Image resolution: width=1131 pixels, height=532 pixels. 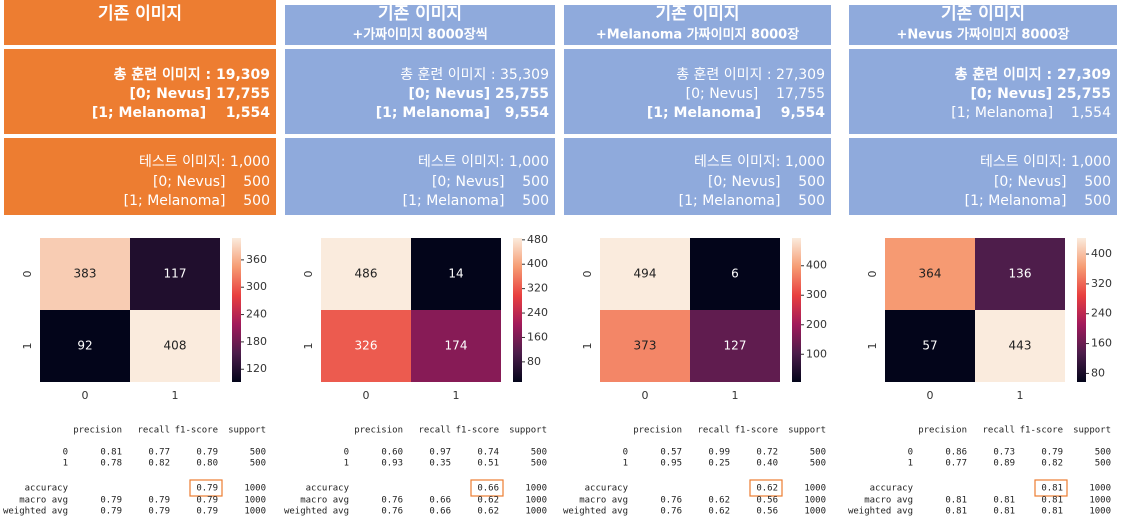 I want to click on colorbar-tick-label: 100, so click(x=816, y=353).